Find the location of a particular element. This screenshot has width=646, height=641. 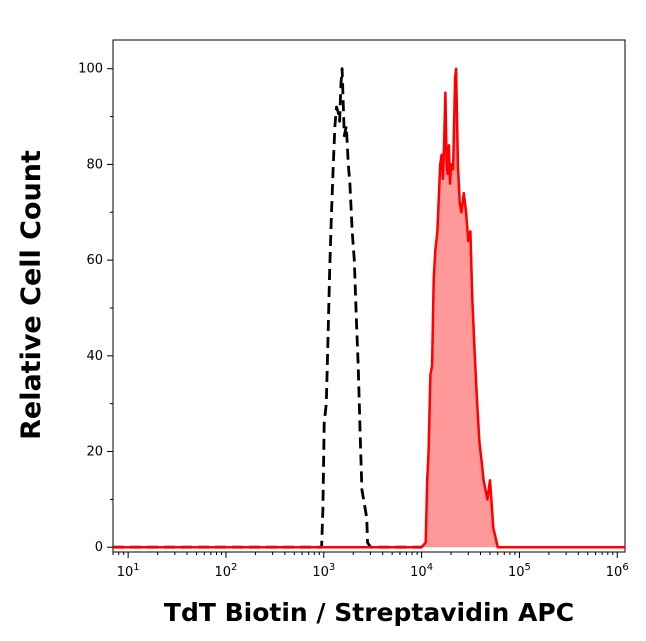

y-tick-label: 0 is located at coordinates (99, 547).